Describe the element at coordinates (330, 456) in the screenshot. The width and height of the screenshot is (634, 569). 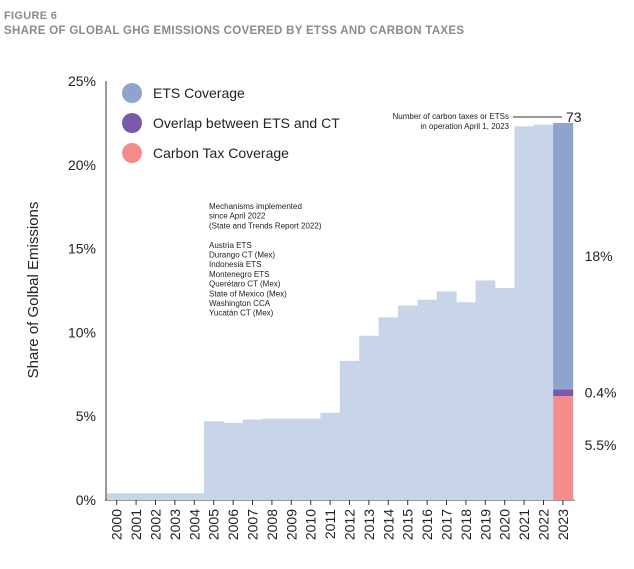
I see `bar-2011` at that location.